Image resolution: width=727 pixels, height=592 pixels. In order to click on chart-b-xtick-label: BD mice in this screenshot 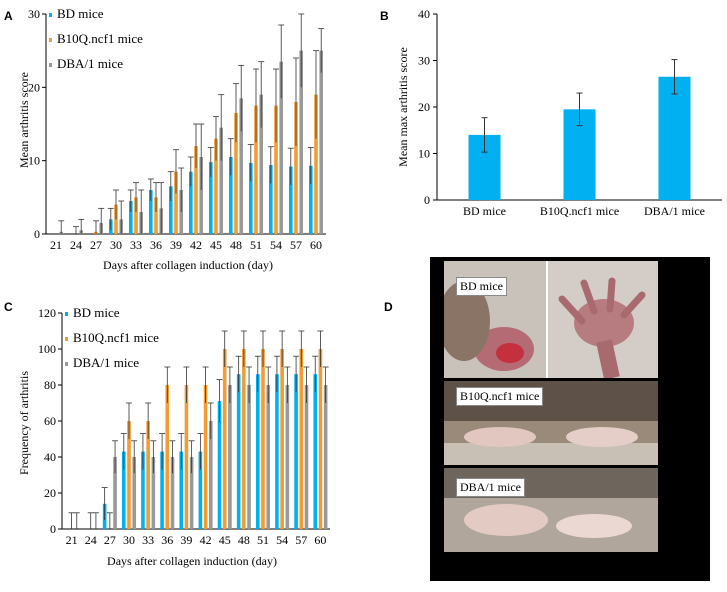, I will do `click(484, 211)`.